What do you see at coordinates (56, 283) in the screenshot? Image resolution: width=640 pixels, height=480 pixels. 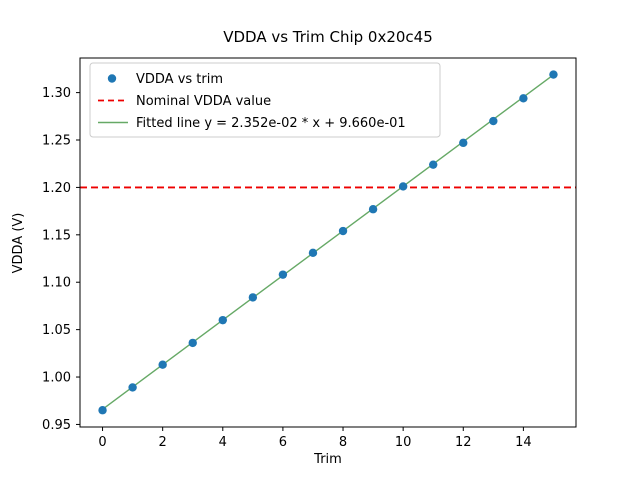 I see `y-tick-label: 1.10` at bounding box center [56, 283].